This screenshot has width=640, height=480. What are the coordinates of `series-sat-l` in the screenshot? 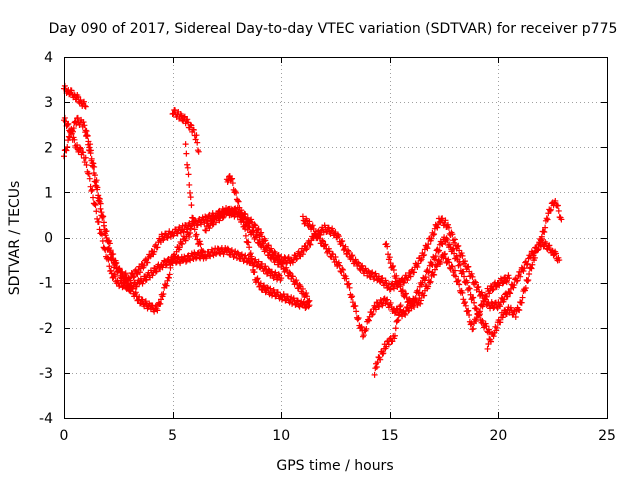 It's located at (524, 274).